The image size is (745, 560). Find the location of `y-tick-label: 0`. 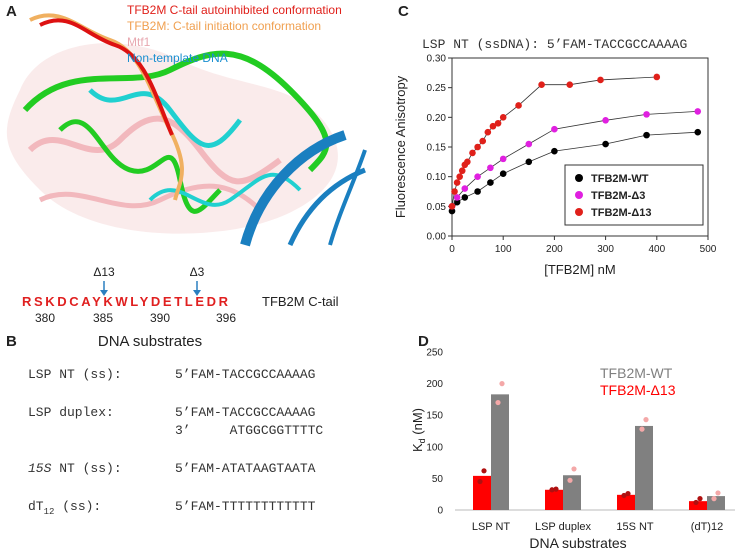

y-tick-label: 0 is located at coordinates (440, 511).